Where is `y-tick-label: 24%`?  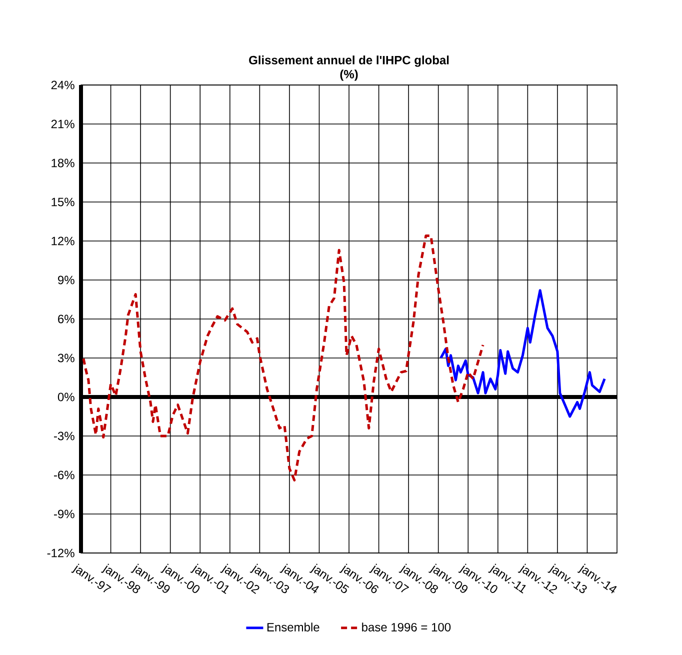 y-tick-label: 24% is located at coordinates (62, 85).